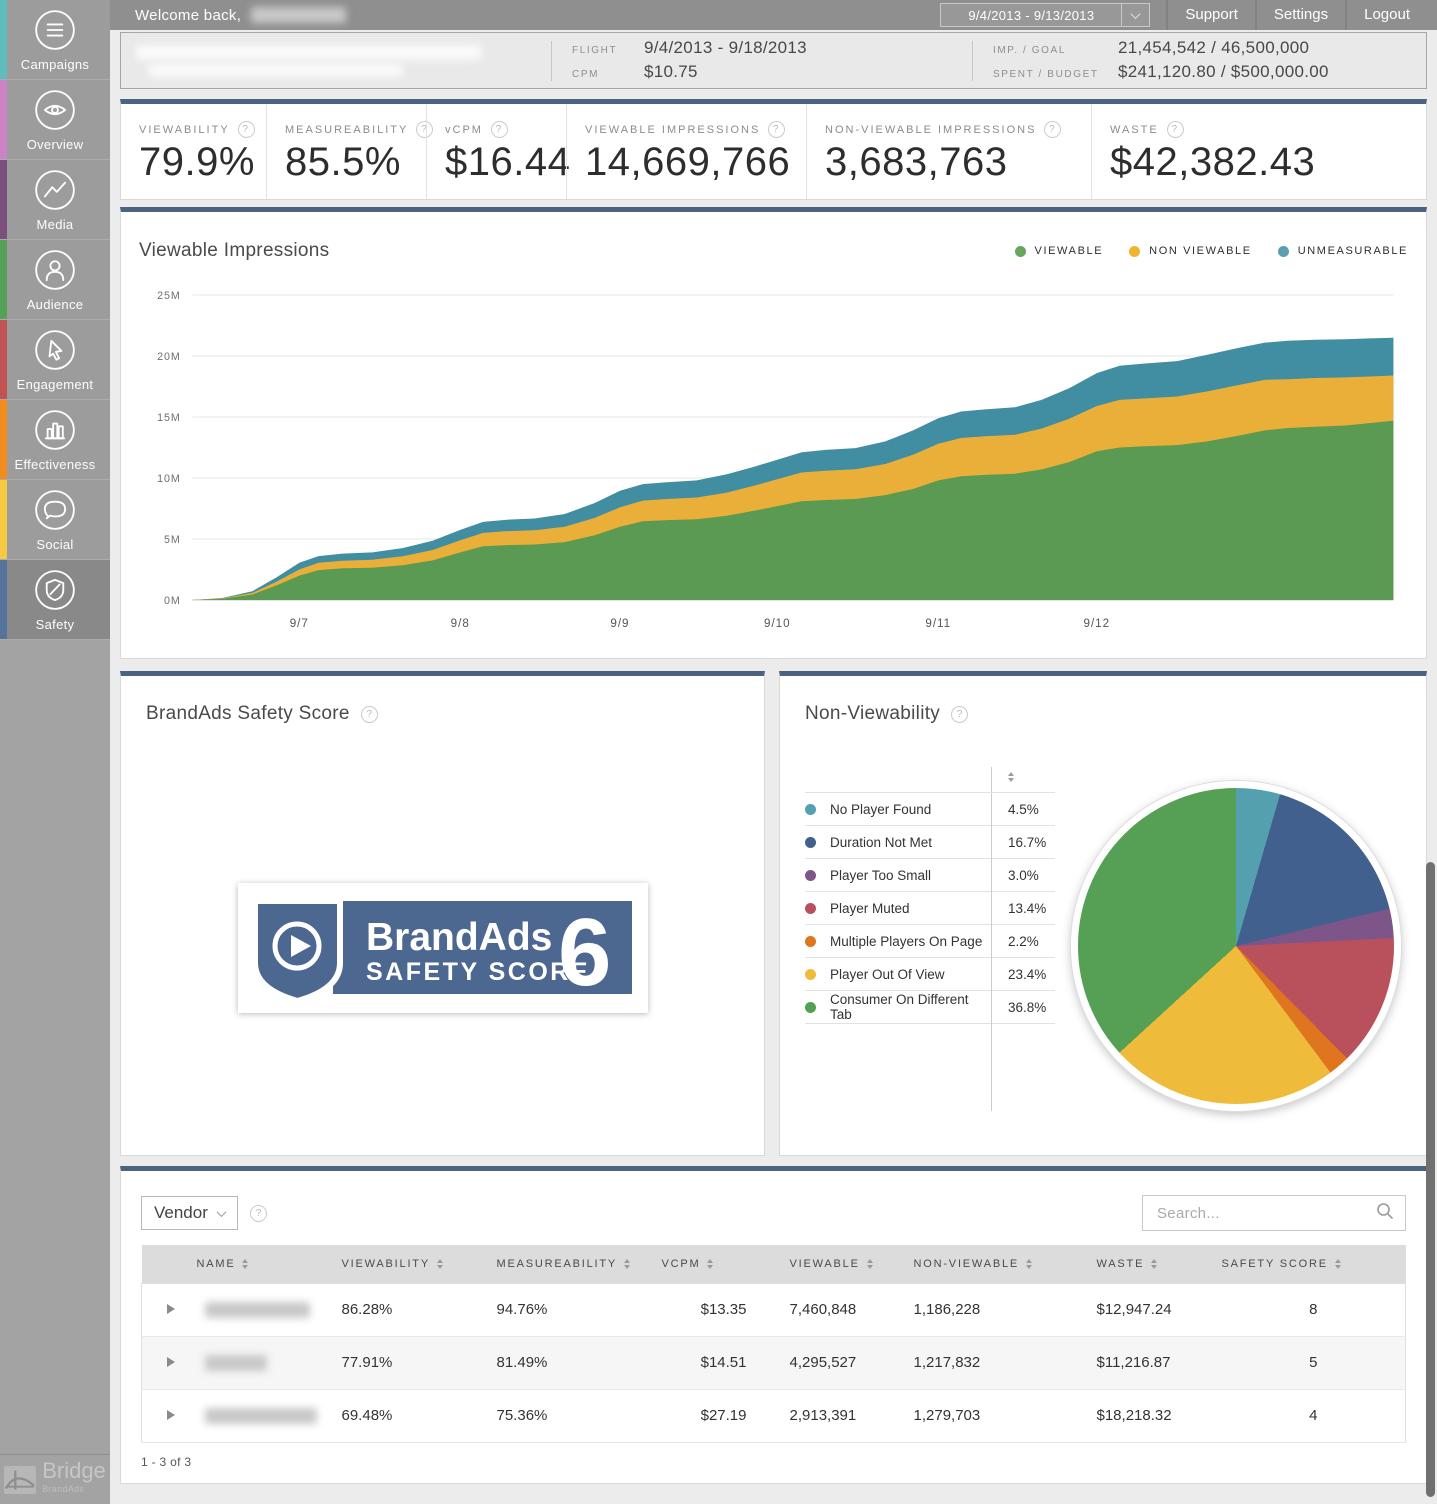 The height and width of the screenshot is (1504, 1437). I want to click on legend-row: Player Muted 13.4%, so click(930, 908).